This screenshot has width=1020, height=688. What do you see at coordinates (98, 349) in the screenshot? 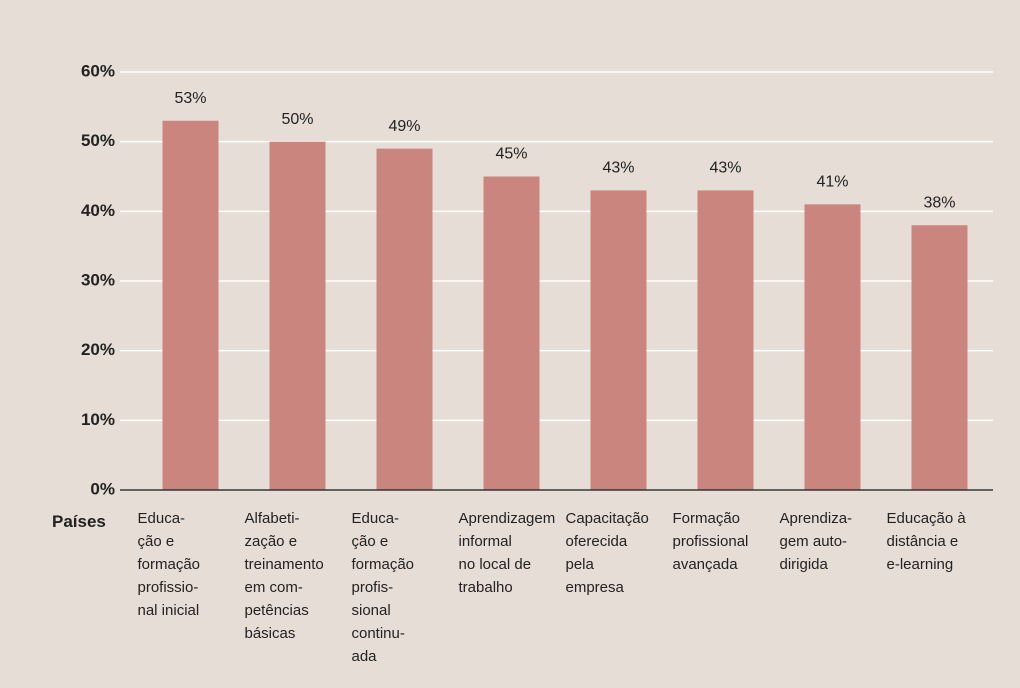
I see `y-tick-label: 20%` at bounding box center [98, 349].